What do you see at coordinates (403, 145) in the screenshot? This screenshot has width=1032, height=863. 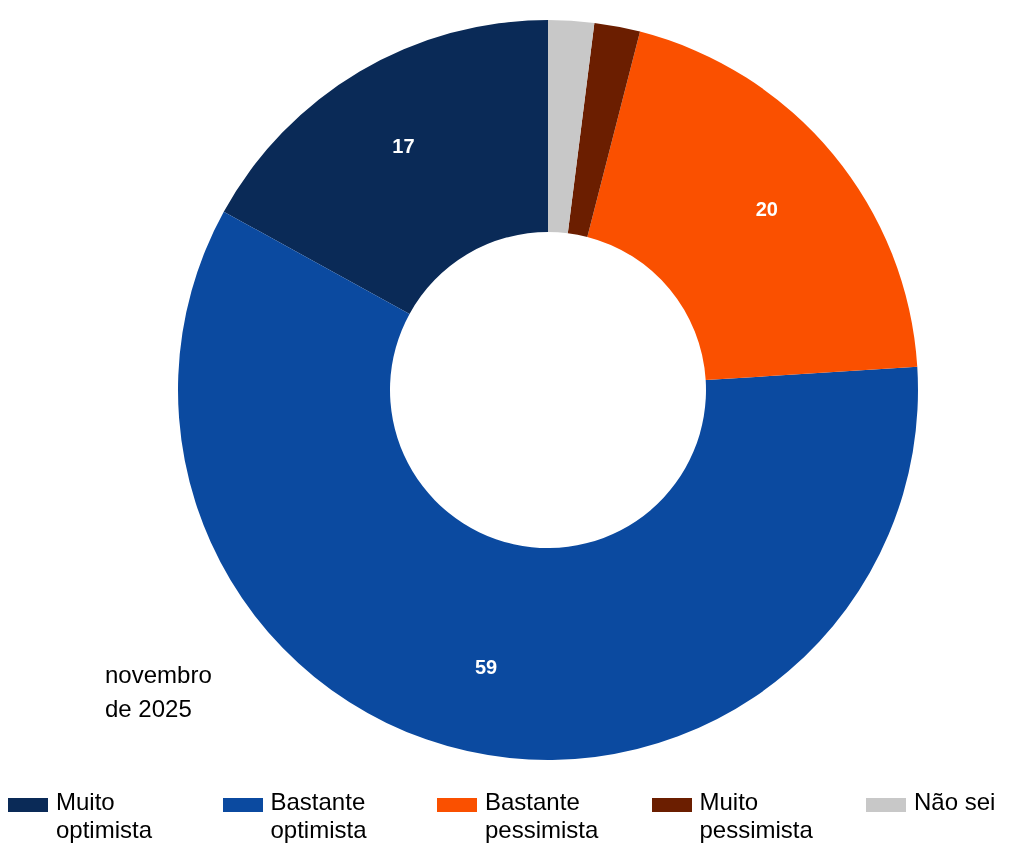 I see `data-label: 17` at bounding box center [403, 145].